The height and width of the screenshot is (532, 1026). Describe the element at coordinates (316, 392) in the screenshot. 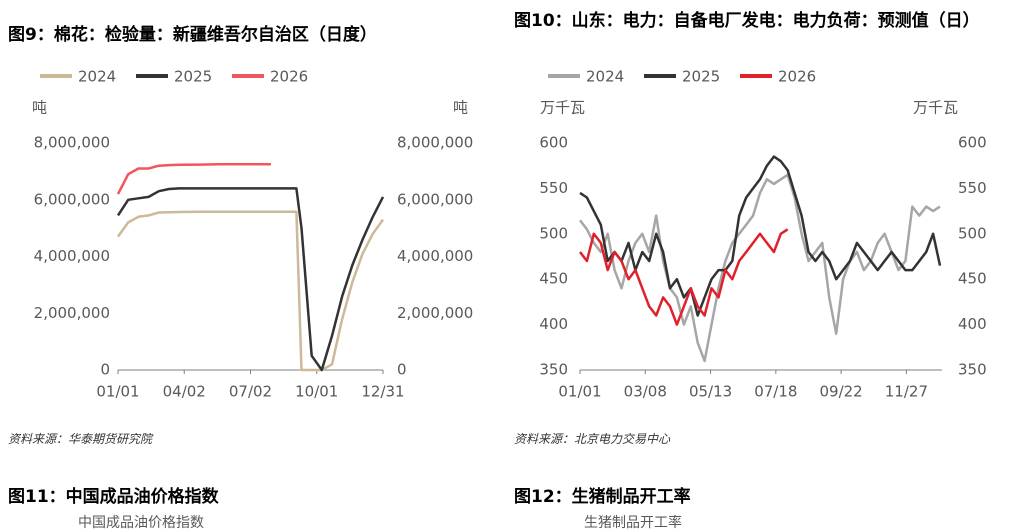

I see `x-tick-label: 10/01` at that location.